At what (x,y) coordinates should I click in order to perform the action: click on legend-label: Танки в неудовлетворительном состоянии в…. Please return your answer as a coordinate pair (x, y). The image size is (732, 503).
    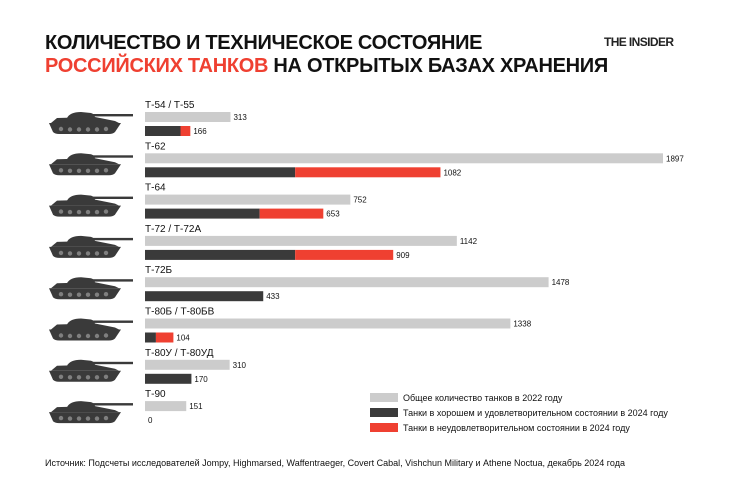
    Looking at the image, I should click on (516, 428).